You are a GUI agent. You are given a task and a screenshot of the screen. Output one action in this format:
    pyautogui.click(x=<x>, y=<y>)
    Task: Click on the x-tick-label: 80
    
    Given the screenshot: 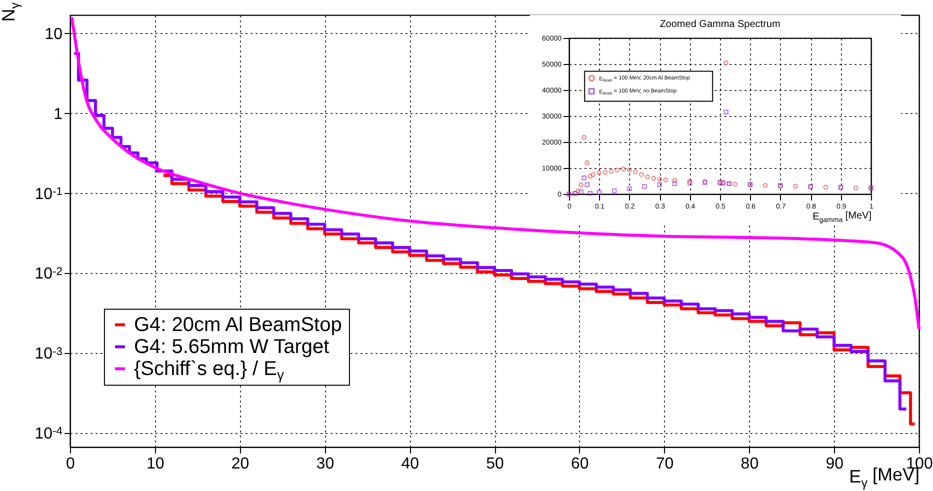 What is the action you would take?
    pyautogui.click(x=749, y=464)
    